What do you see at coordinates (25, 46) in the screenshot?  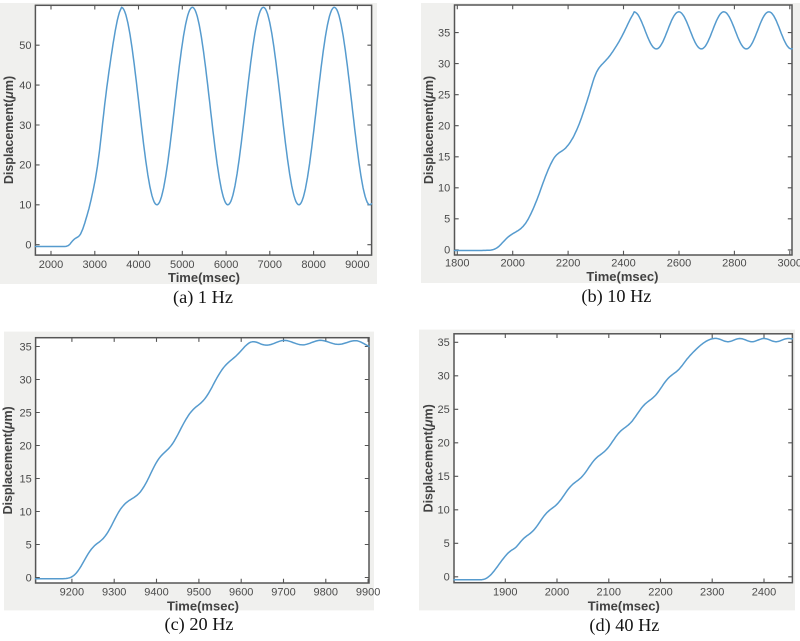 I see `svg-text: 50` at bounding box center [25, 46].